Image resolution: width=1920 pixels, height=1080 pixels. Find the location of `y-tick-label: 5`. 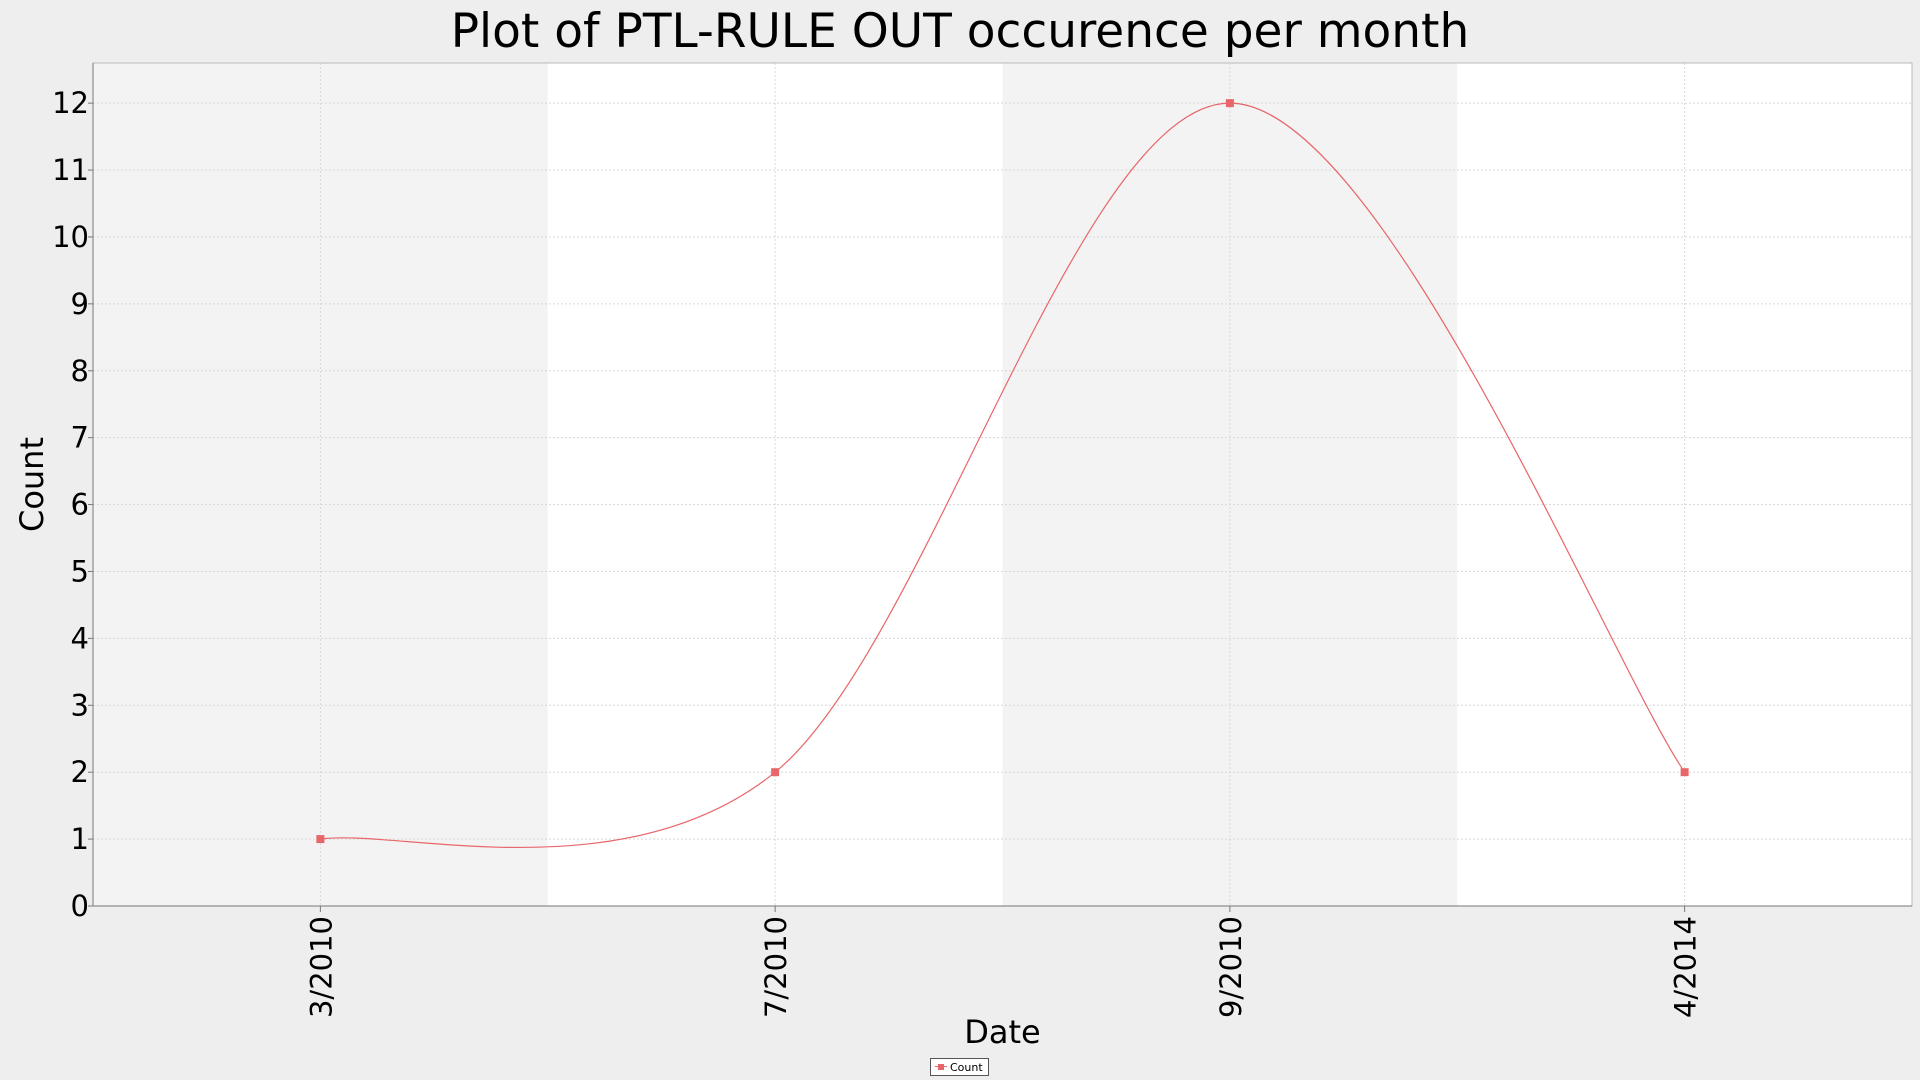

y-tick-label: 5 is located at coordinates (80, 571).